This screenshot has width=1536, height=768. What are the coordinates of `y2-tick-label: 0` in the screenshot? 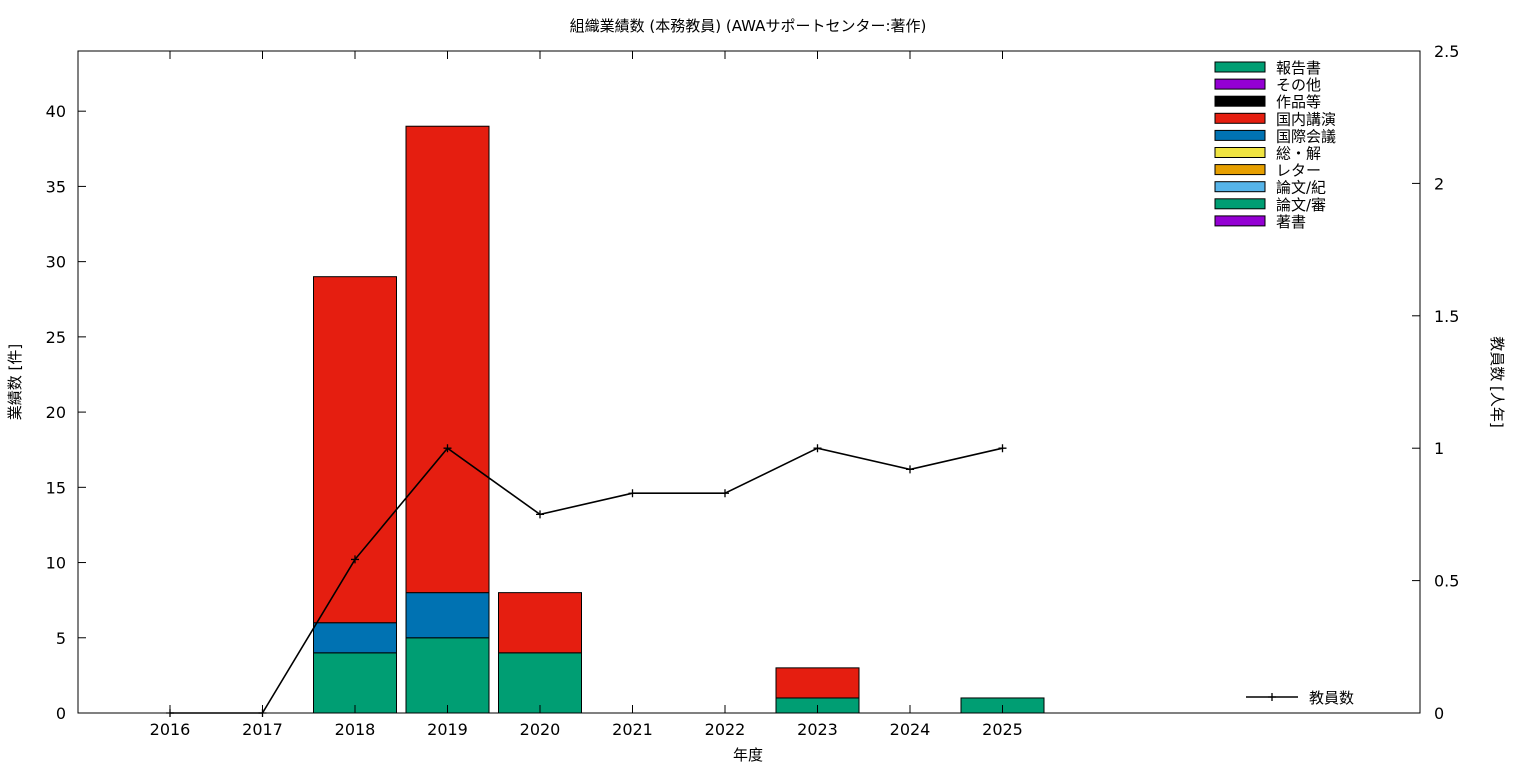 It's located at (1439, 713).